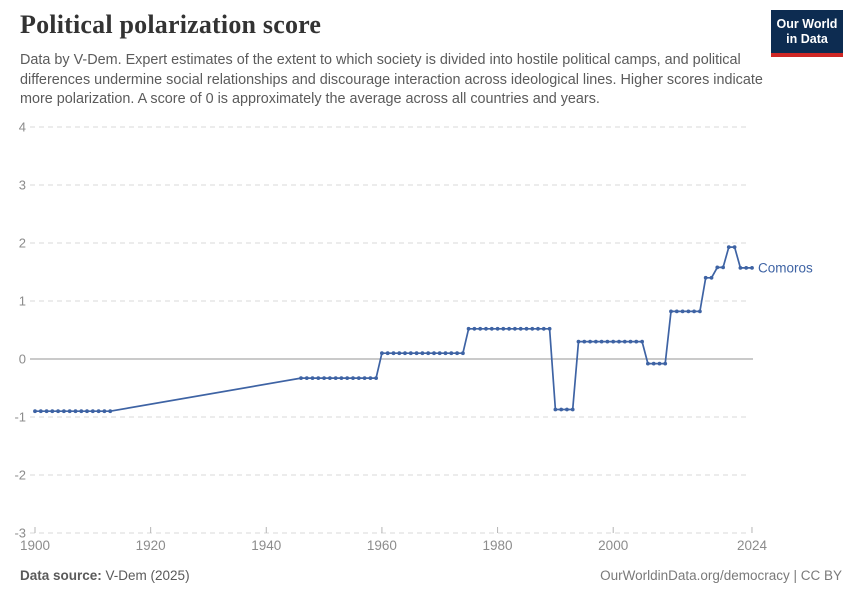 This screenshot has height=600, width=850. I want to click on x-tick-label: 1980, so click(498, 545).